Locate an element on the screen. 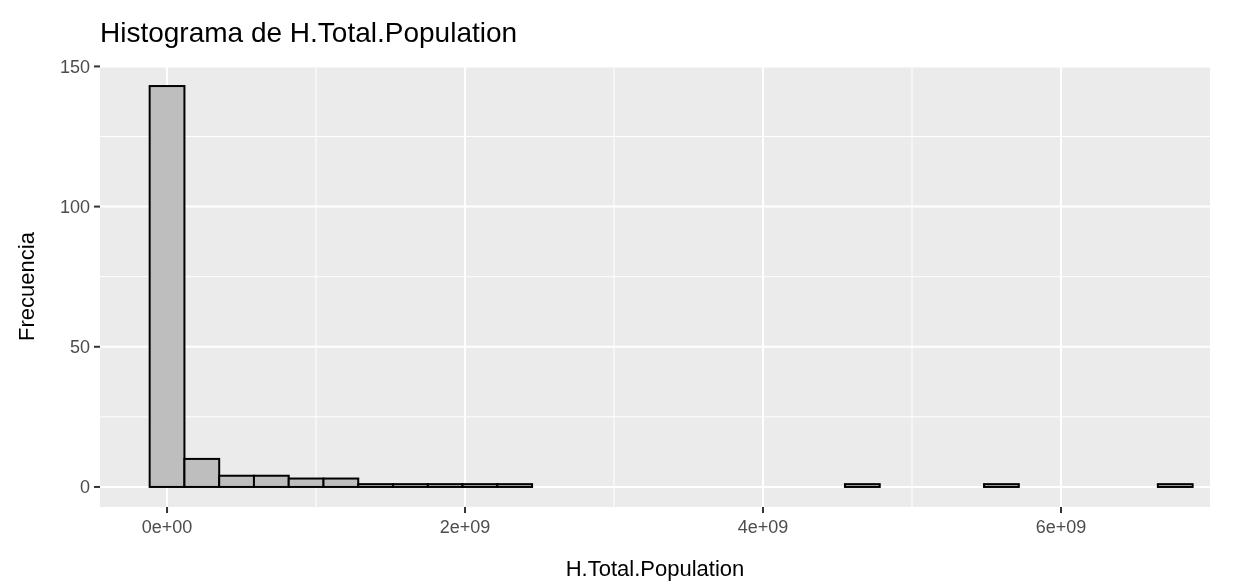 The width and height of the screenshot is (1235, 583). y-tick-label: 50 is located at coordinates (79, 347).